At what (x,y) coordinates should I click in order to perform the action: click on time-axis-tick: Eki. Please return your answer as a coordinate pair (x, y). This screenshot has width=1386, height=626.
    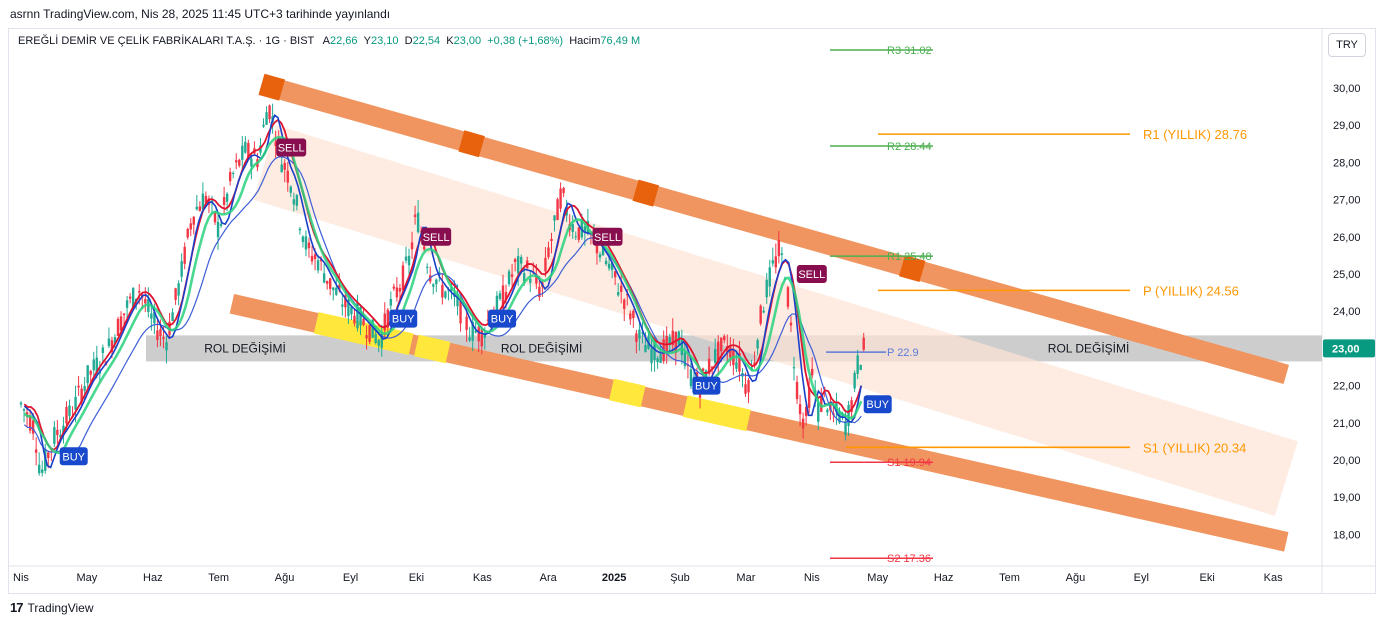
    Looking at the image, I should click on (1207, 578).